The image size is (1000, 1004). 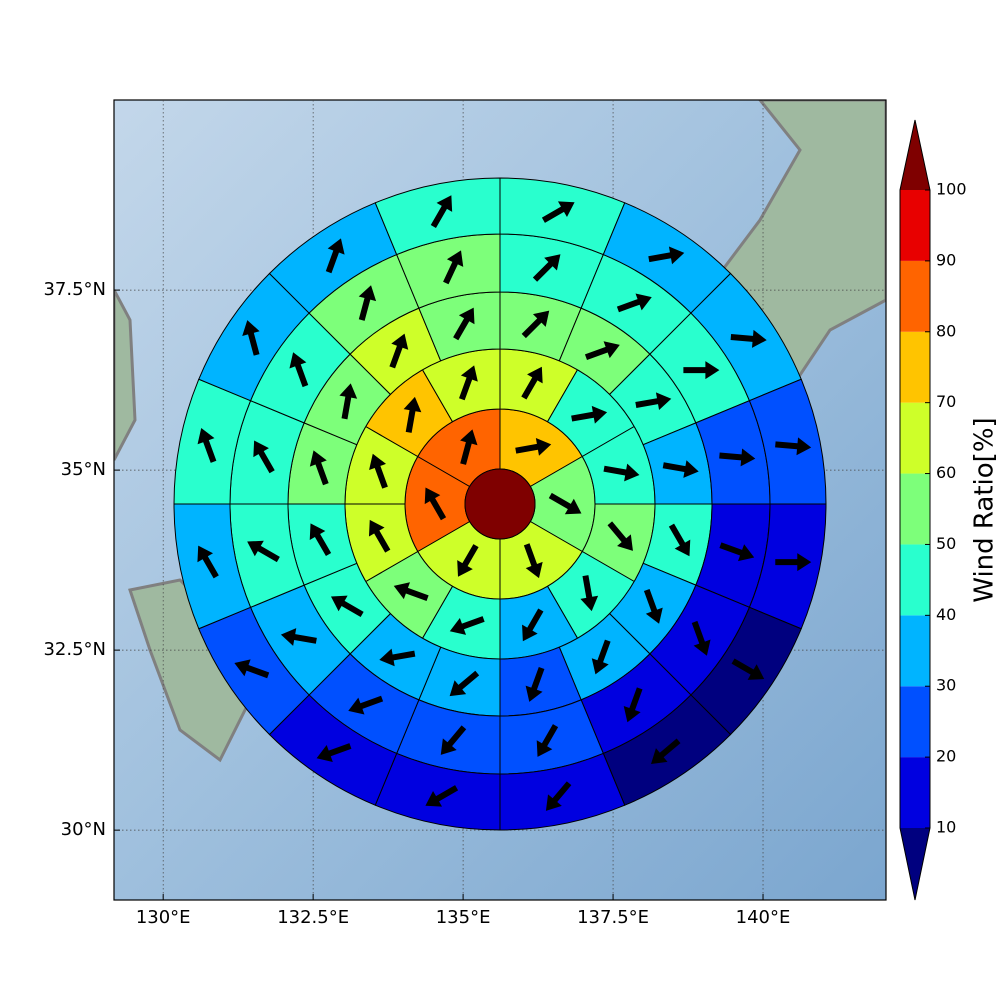 I want to click on colorbar-over, so click(x=915, y=155).